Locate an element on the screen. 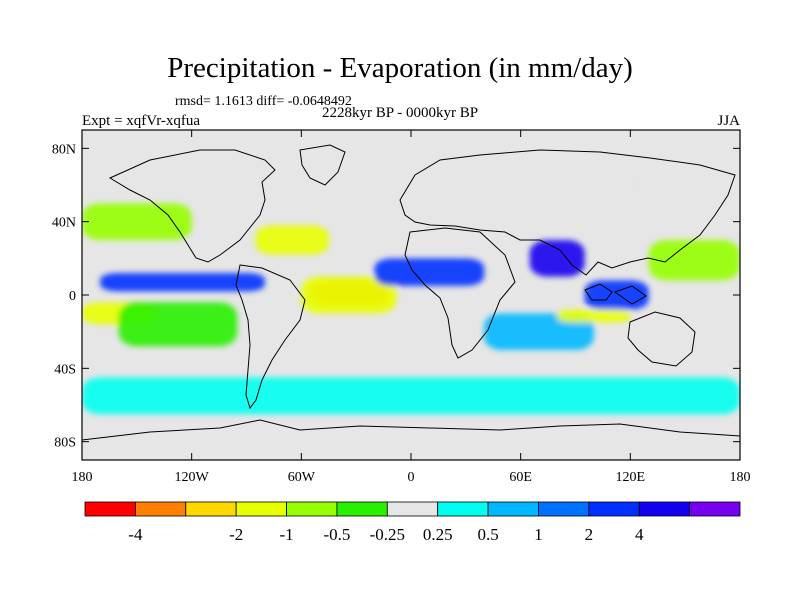 This screenshot has width=800, height=600. period-text: 2228kyr BP - 0000kyr BP is located at coordinates (400, 113).